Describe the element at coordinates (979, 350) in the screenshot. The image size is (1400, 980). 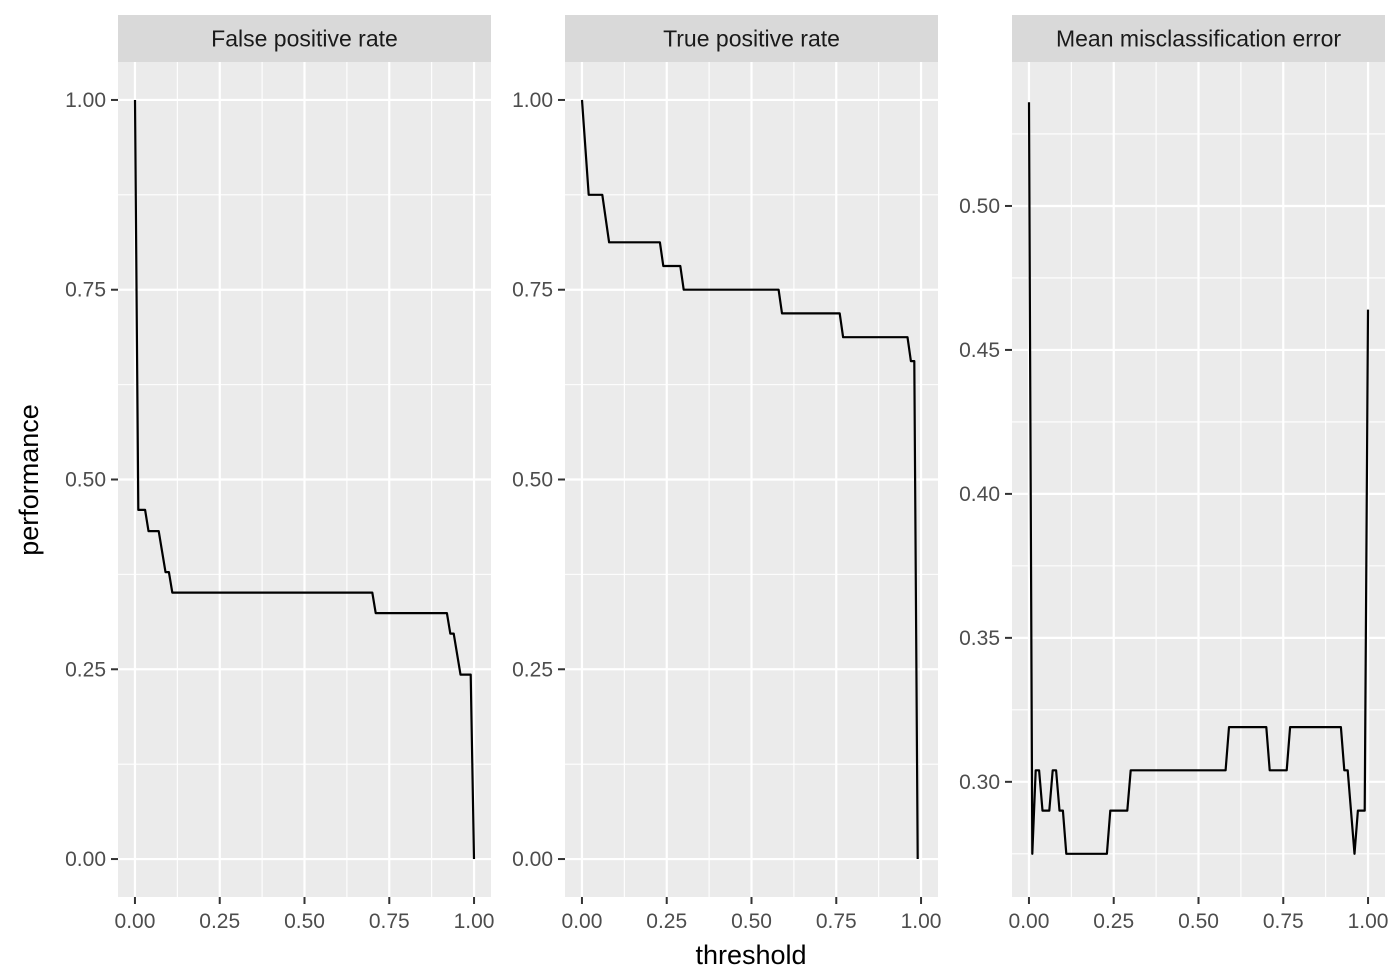
I see `y-tick-label: 0.45` at that location.